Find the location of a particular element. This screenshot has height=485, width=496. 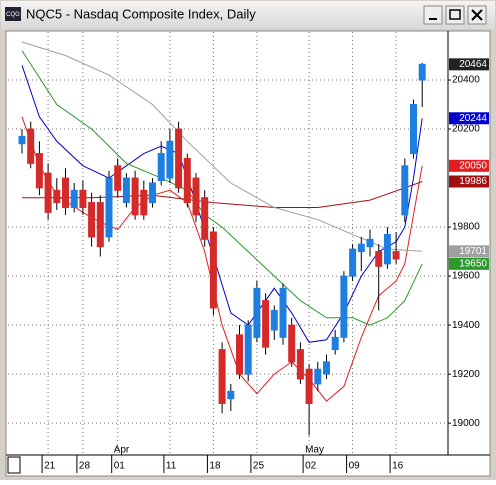

maximize-button is located at coordinates (455, 15).